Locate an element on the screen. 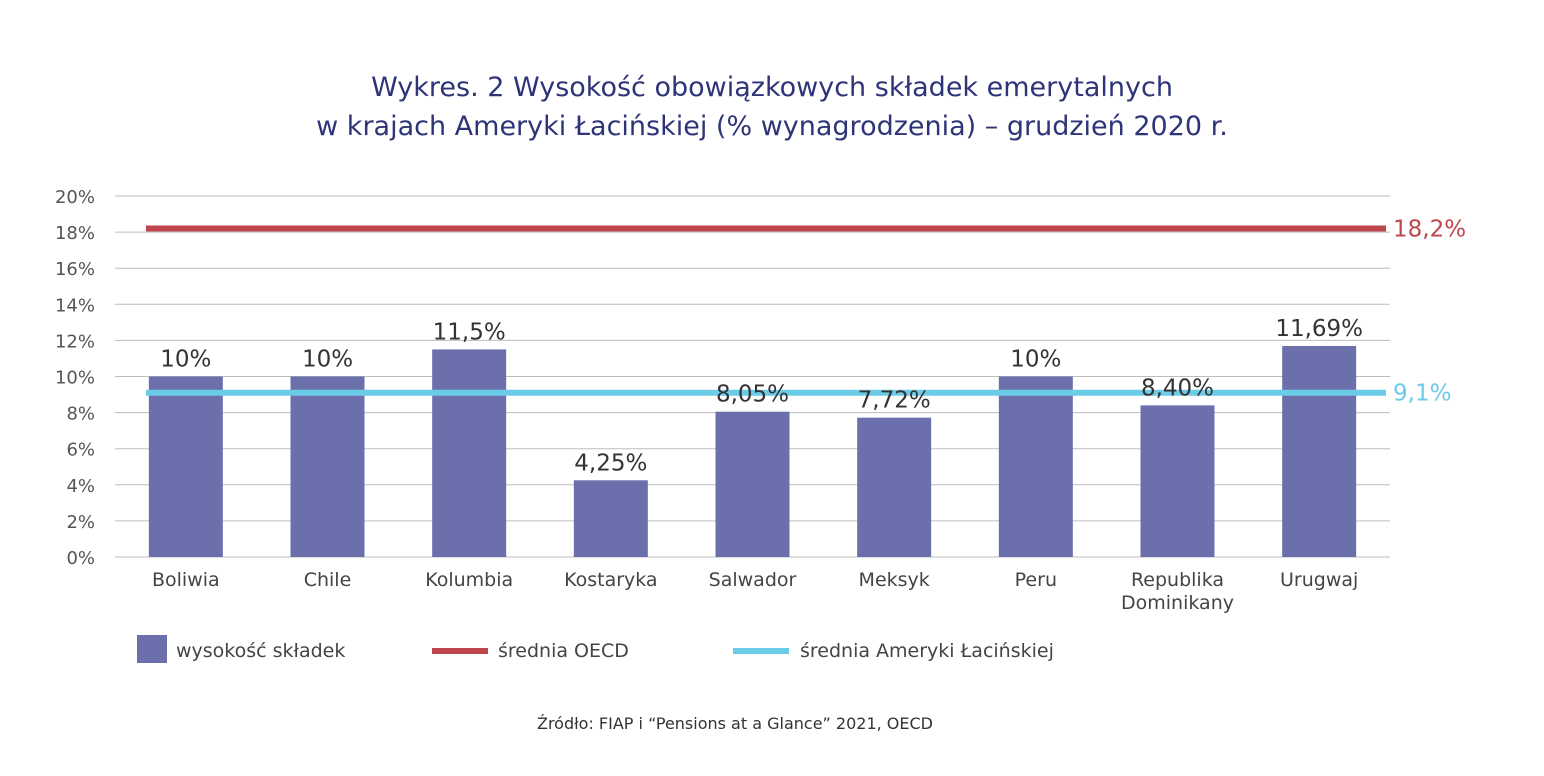 The width and height of the screenshot is (1544, 776). category-label: Chile is located at coordinates (328, 580).